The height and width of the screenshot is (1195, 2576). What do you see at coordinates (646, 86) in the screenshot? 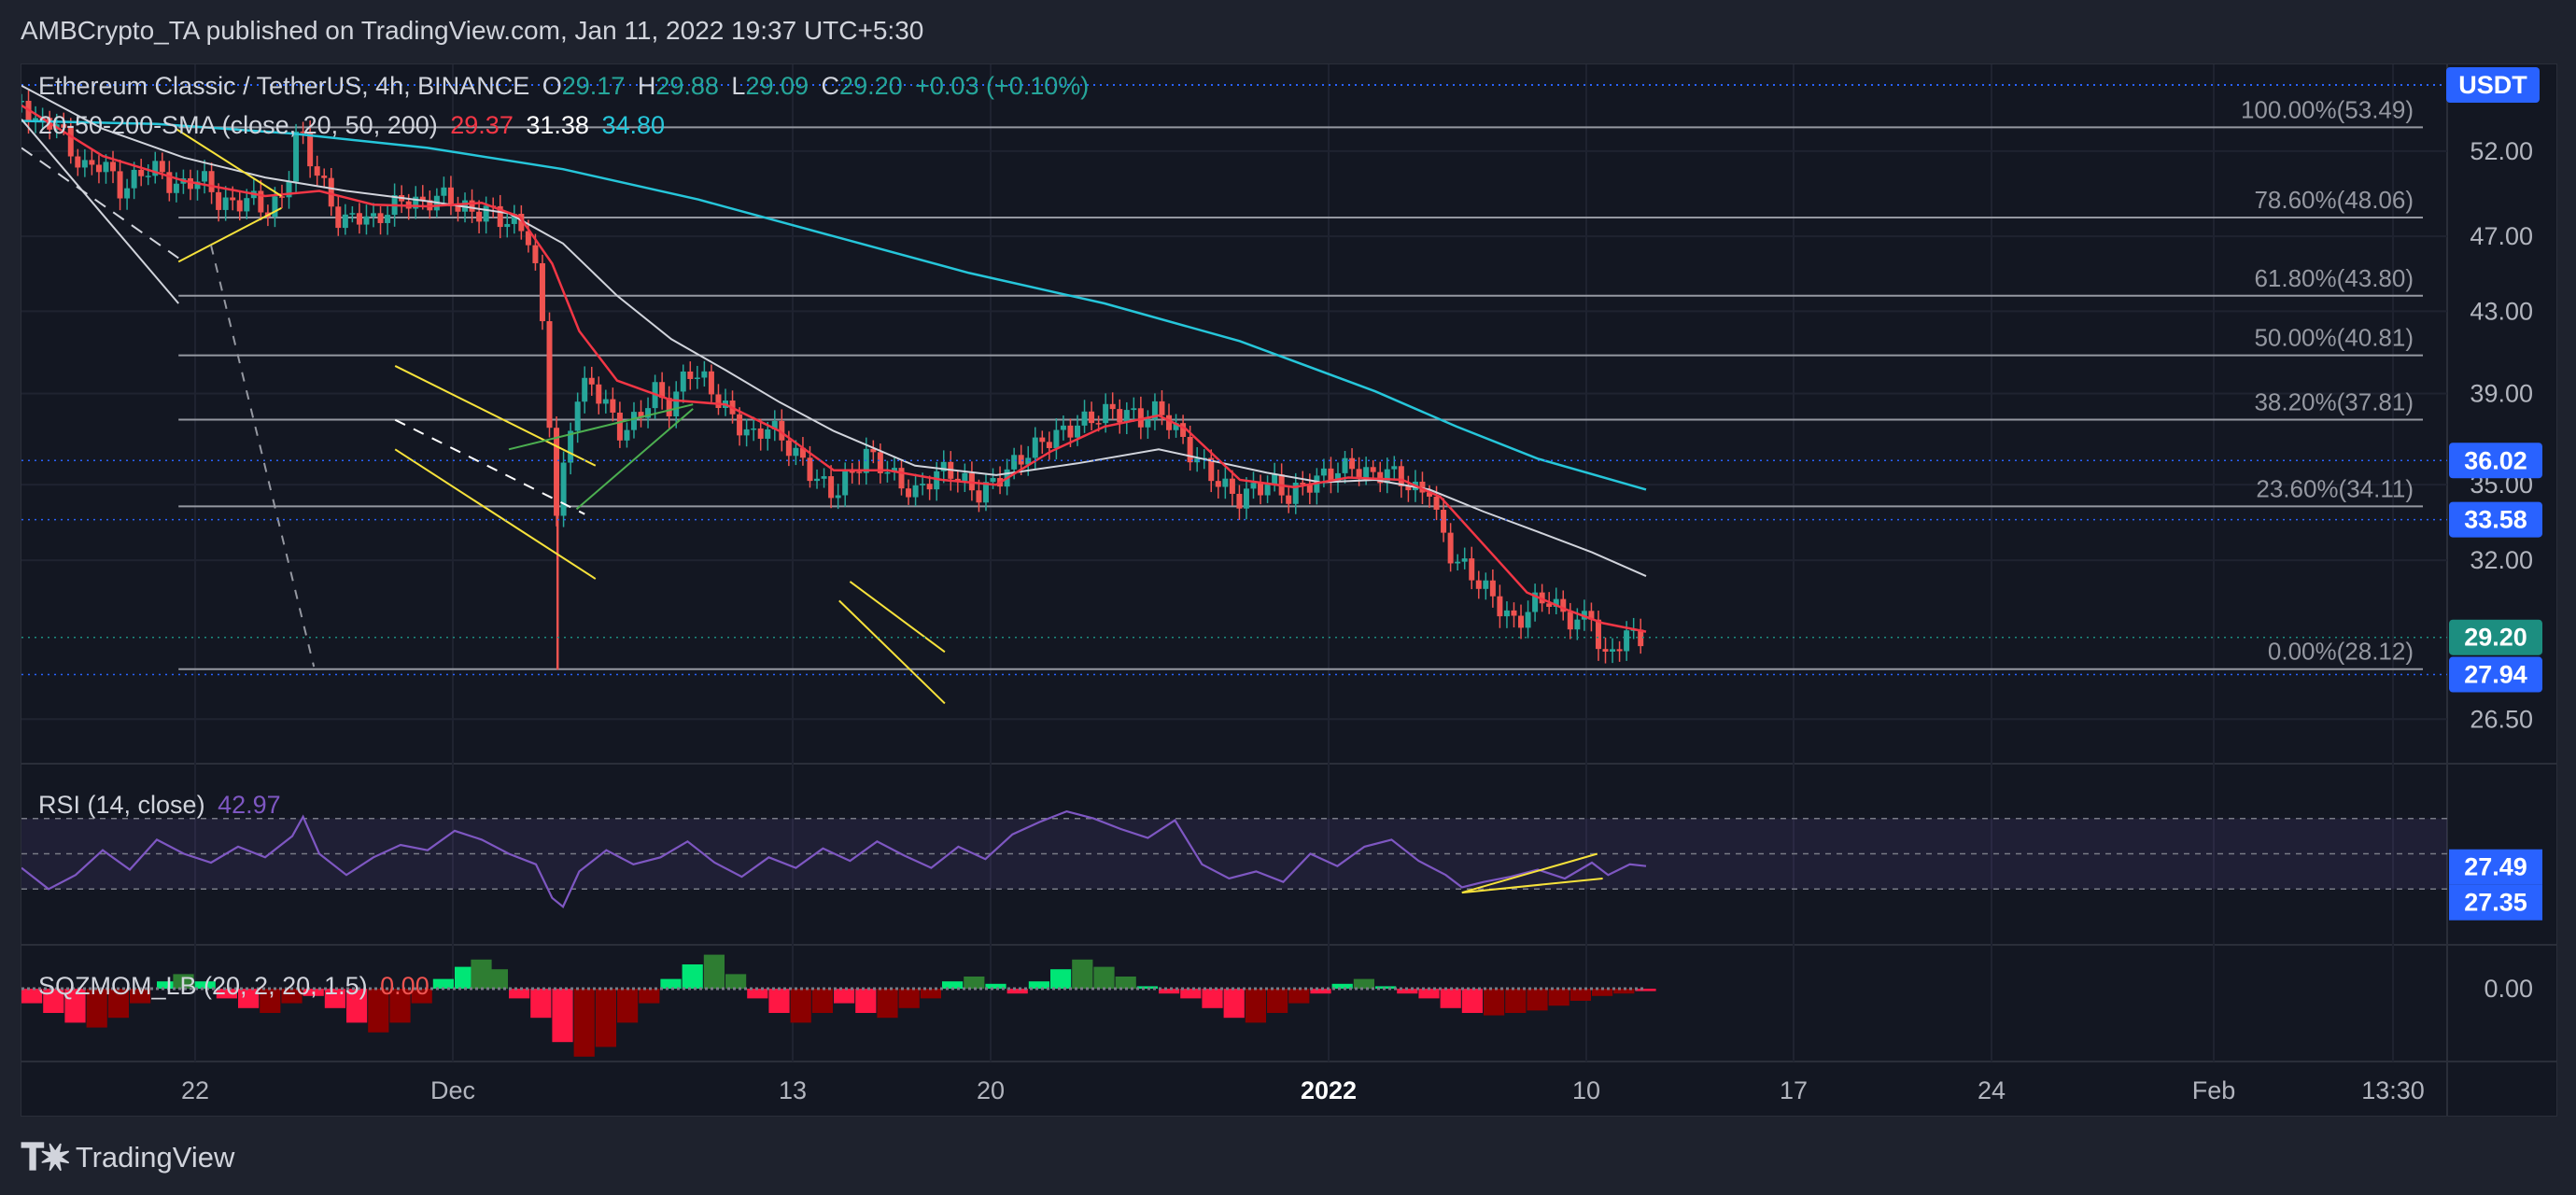
I see `high-label: H` at bounding box center [646, 86].